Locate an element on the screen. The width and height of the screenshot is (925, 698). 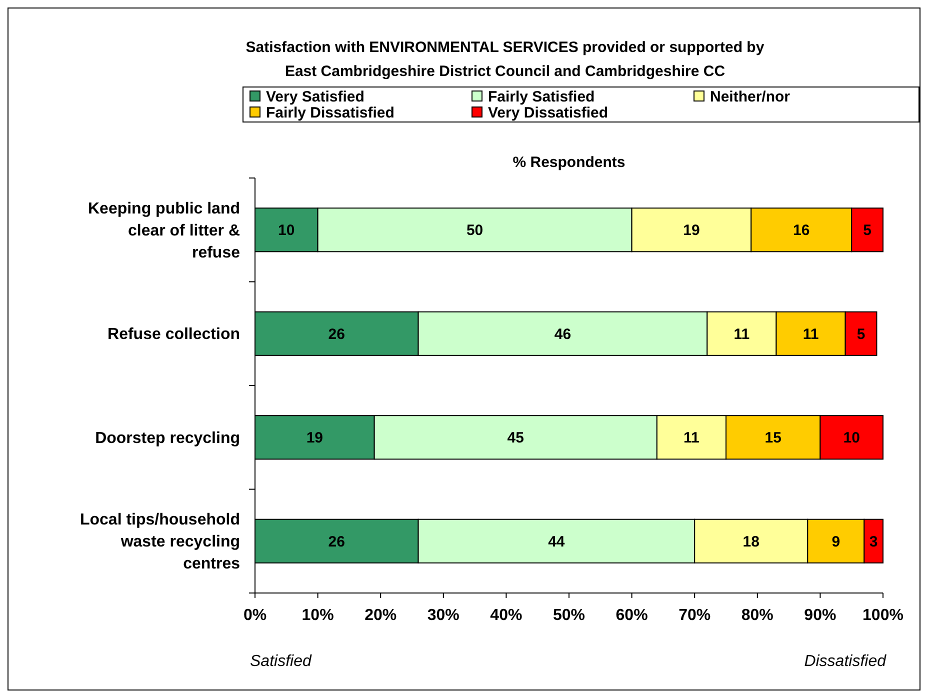
legend-label: Fairly Dissatisfied is located at coordinates (330, 113).